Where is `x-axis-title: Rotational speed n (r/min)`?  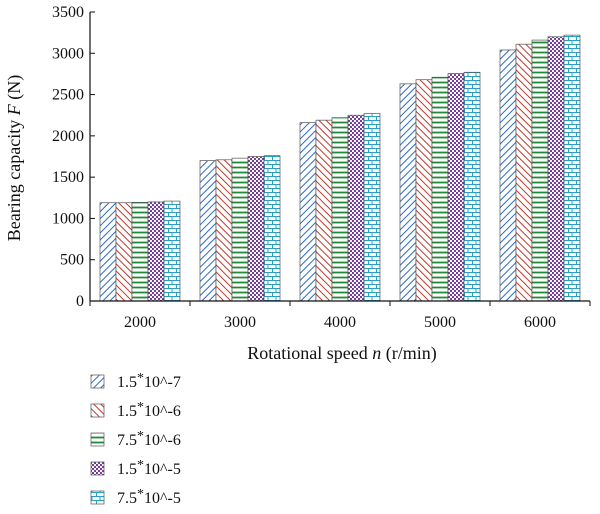
x-axis-title: Rotational speed n (r/min) is located at coordinates (341, 353).